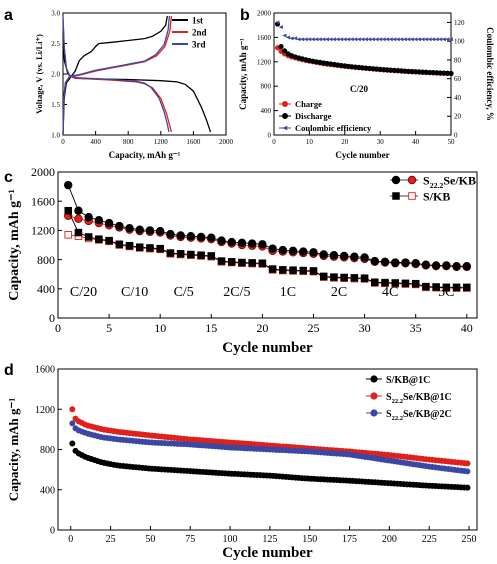 The image size is (497, 564). I want to click on panel-c-xtick-label: 10, so click(160, 328).